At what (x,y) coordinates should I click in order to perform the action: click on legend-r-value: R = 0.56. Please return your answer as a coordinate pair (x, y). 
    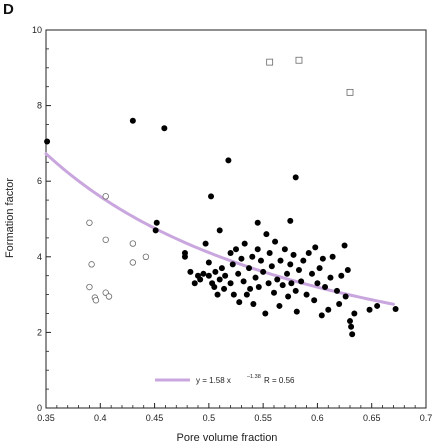
    Looking at the image, I should click on (279, 380).